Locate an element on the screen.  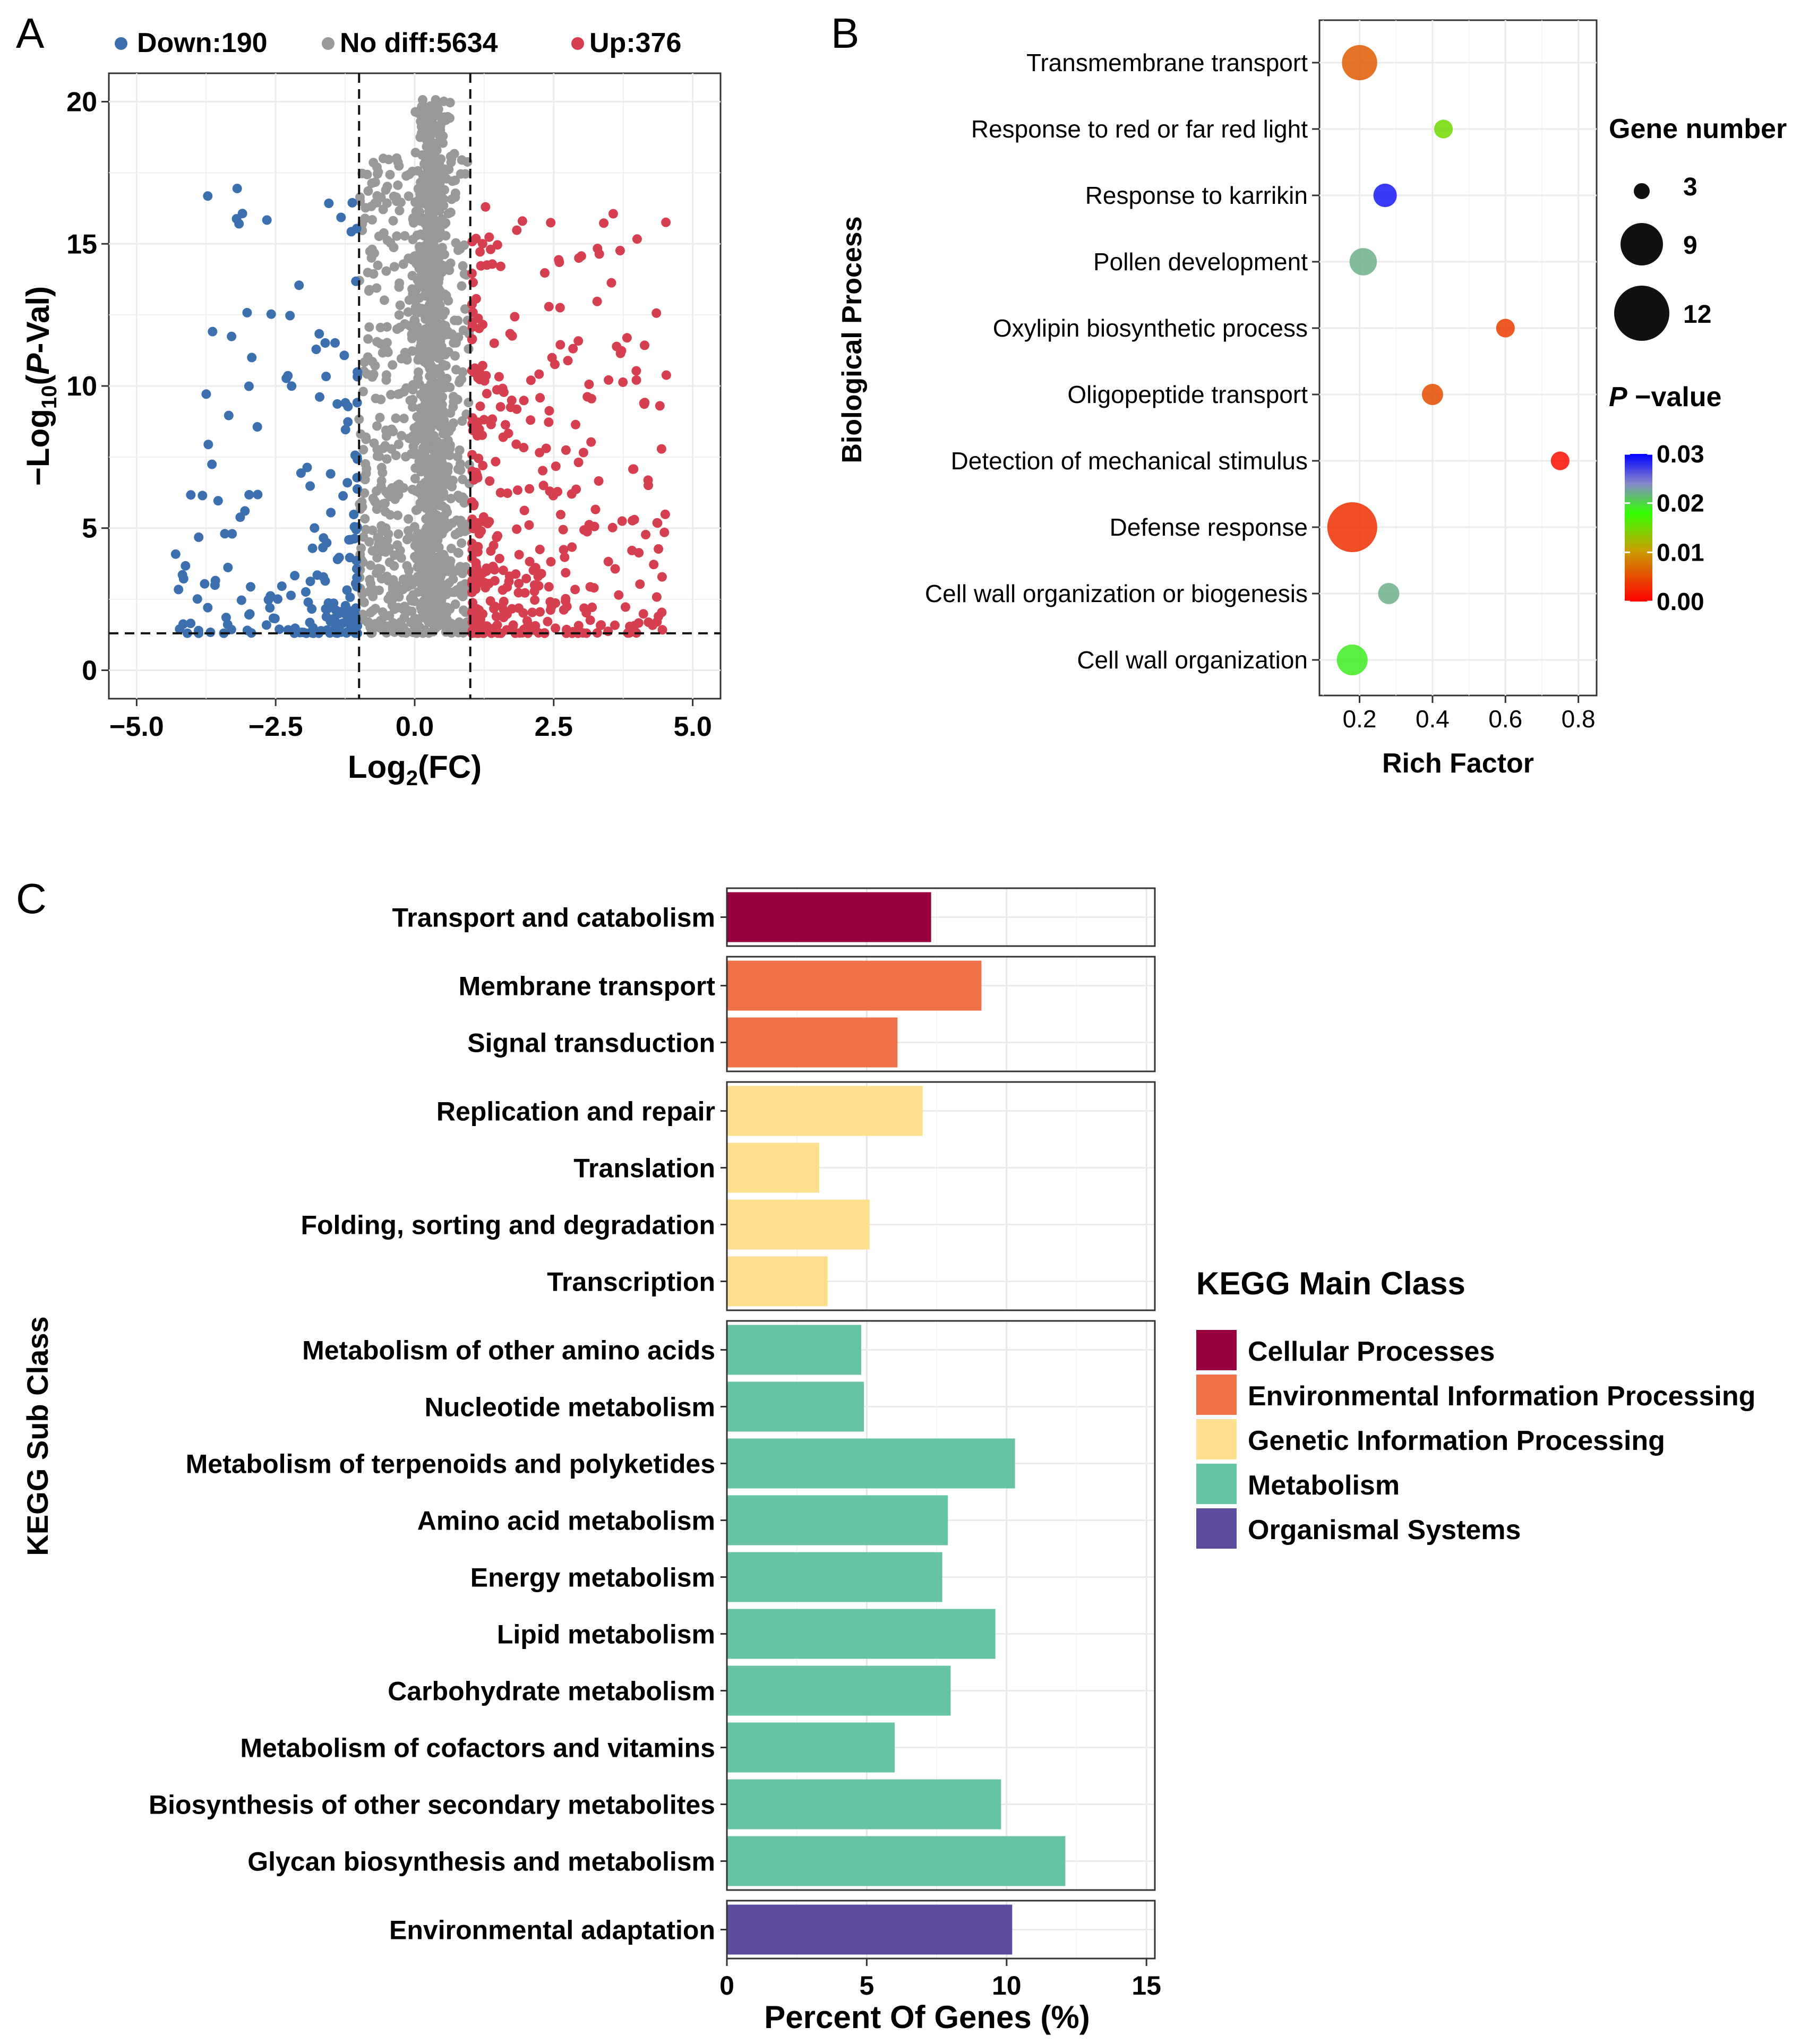
kegg-category-label: Carbohydrate metabolism is located at coordinates (552, 1691).